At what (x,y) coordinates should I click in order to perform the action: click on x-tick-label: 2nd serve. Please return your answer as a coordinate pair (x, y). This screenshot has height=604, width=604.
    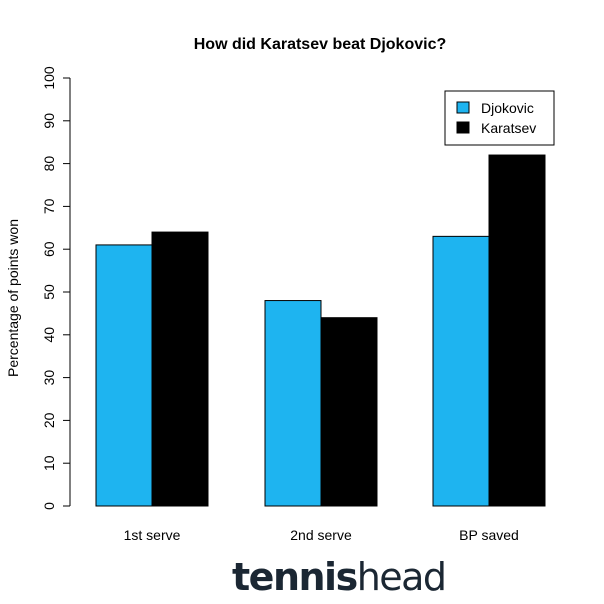
    Looking at the image, I should click on (321, 535).